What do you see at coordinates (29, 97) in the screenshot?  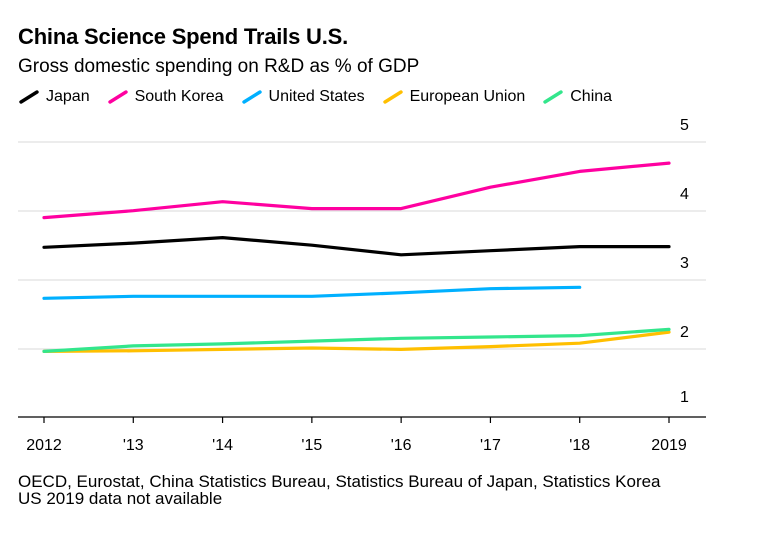 I see `legend-swatch-japan` at bounding box center [29, 97].